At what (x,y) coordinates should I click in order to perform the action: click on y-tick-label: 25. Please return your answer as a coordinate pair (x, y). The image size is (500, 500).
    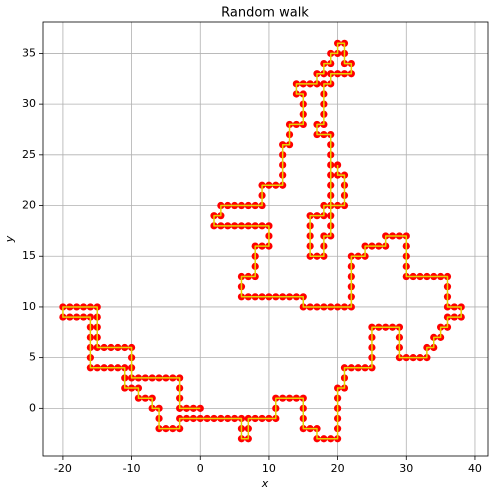
    Looking at the image, I should click on (29, 154).